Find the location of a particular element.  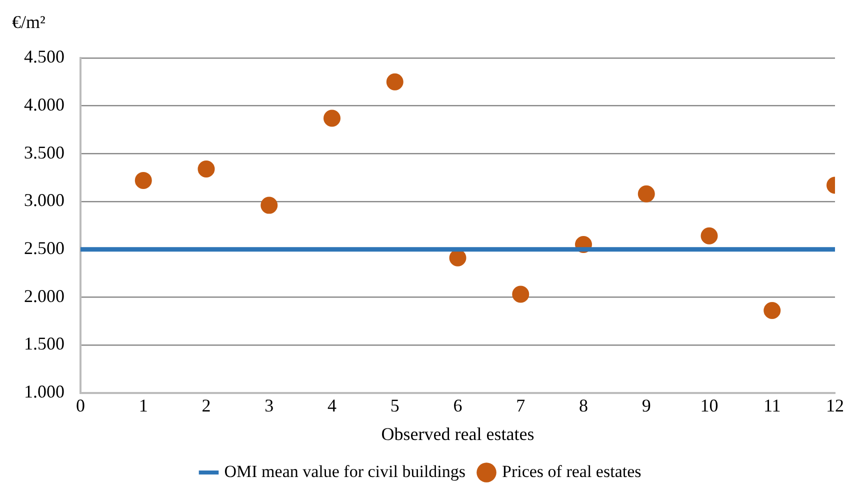

x-tick-label: 4 is located at coordinates (332, 405).